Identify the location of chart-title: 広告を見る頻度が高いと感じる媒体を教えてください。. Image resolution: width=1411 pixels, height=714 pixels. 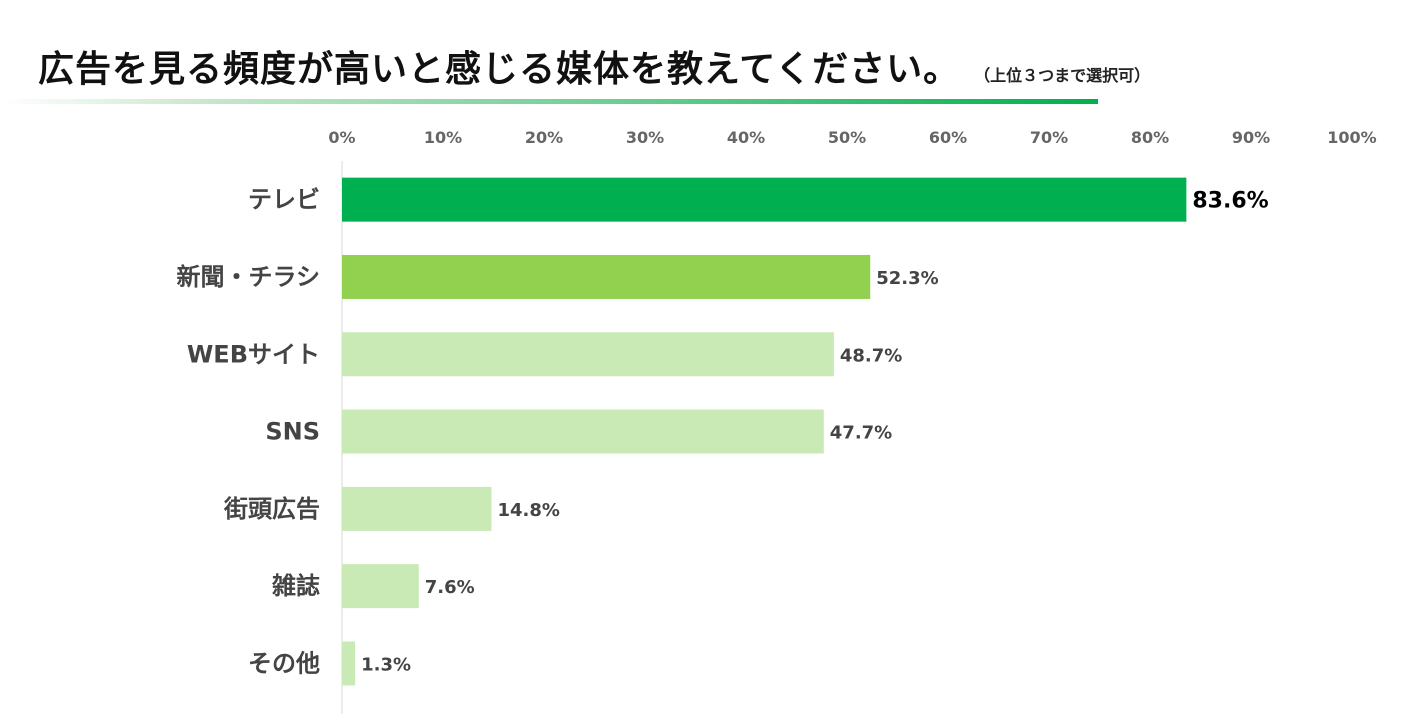
(499, 69).